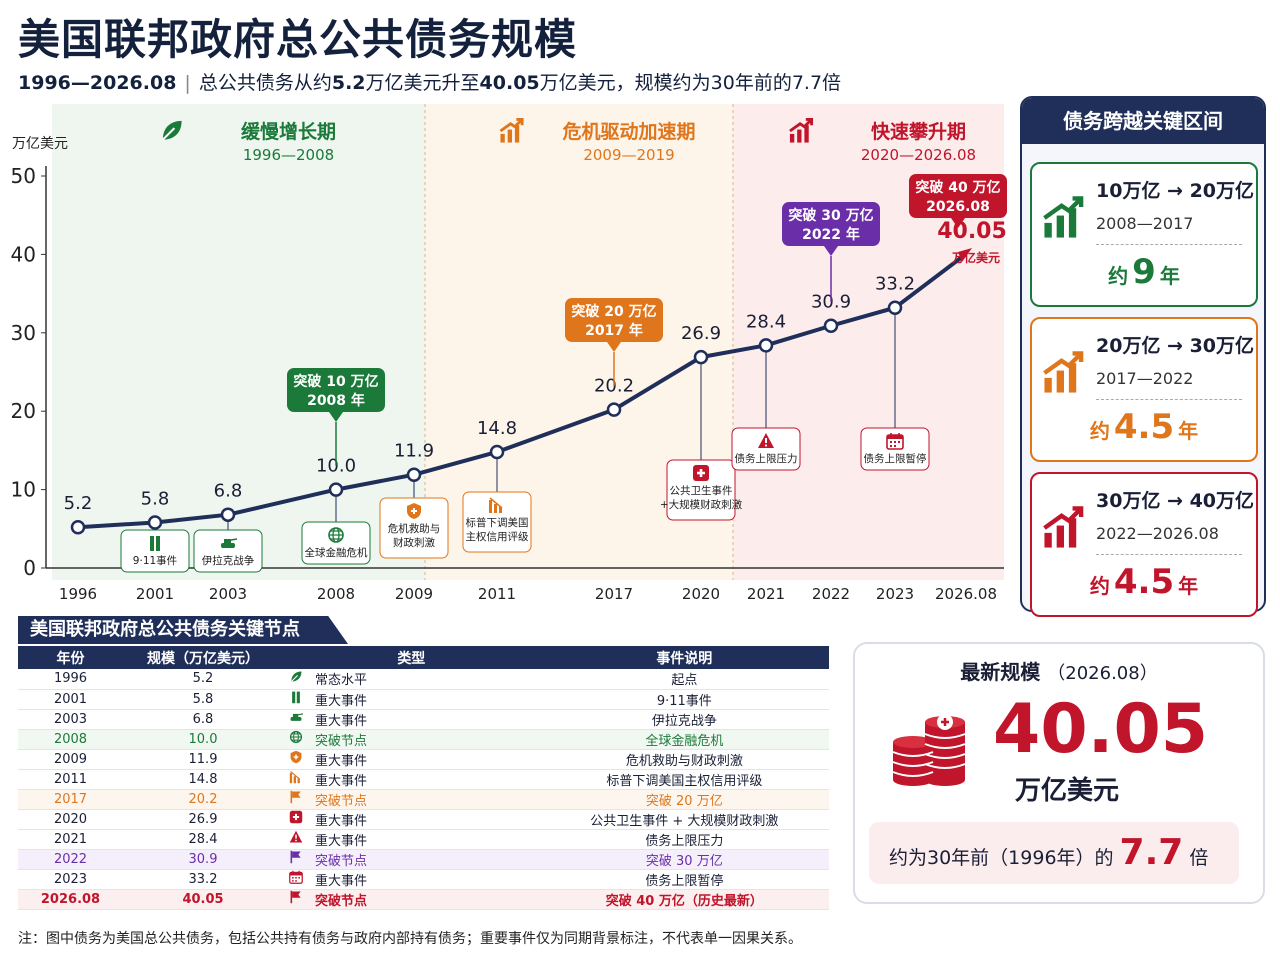 This screenshot has height=959, width=1280. Describe the element at coordinates (70, 799) in the screenshot. I see `year-cell: 2017` at that location.